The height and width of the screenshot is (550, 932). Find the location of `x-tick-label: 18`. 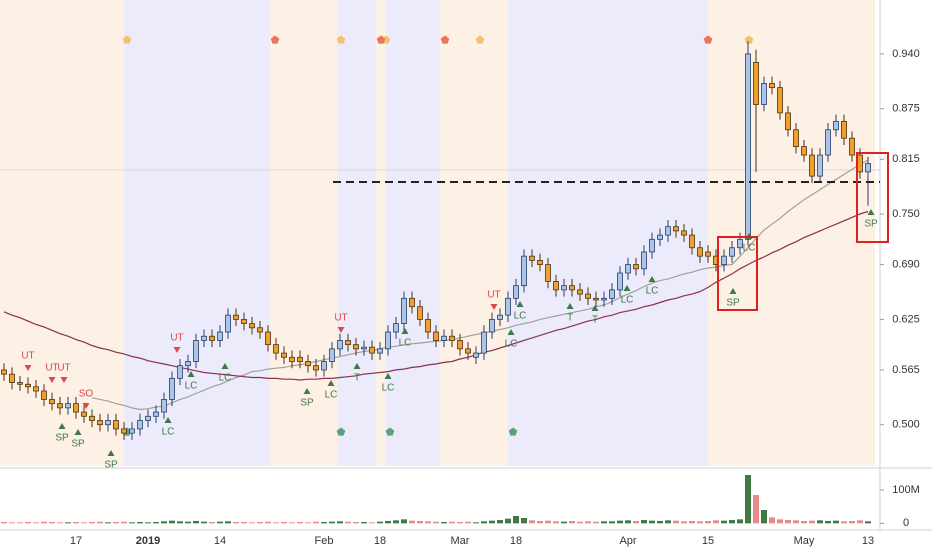

x-tick-label: 18 is located at coordinates (380, 541).